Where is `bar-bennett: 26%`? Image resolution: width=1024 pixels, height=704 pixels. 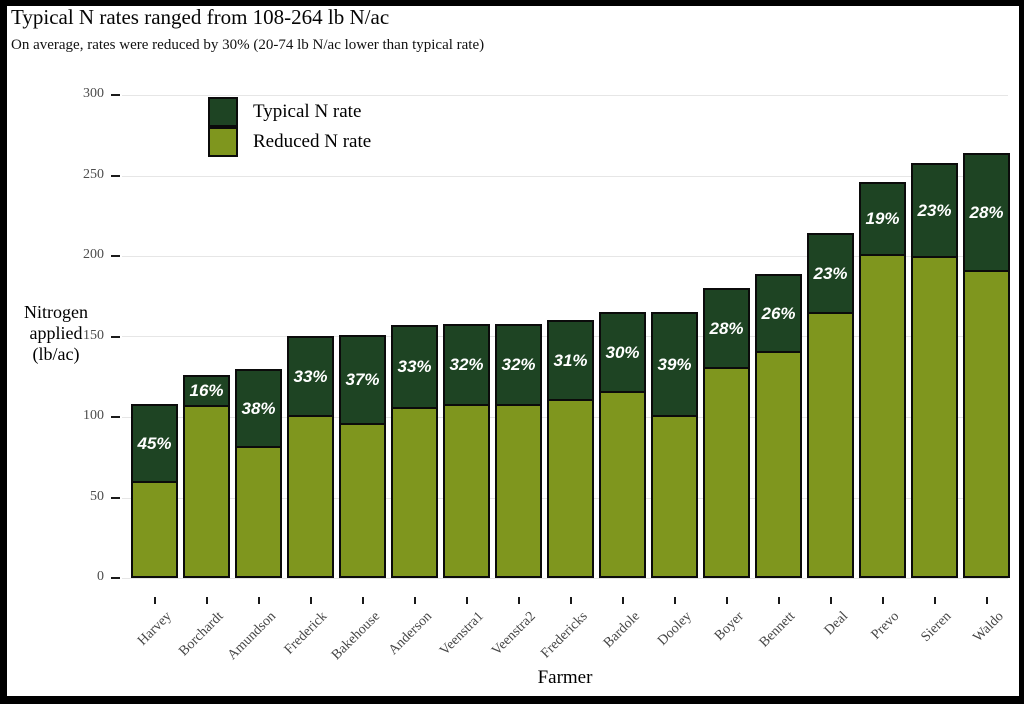
bar-bennett: 26% is located at coordinates (778, 426).